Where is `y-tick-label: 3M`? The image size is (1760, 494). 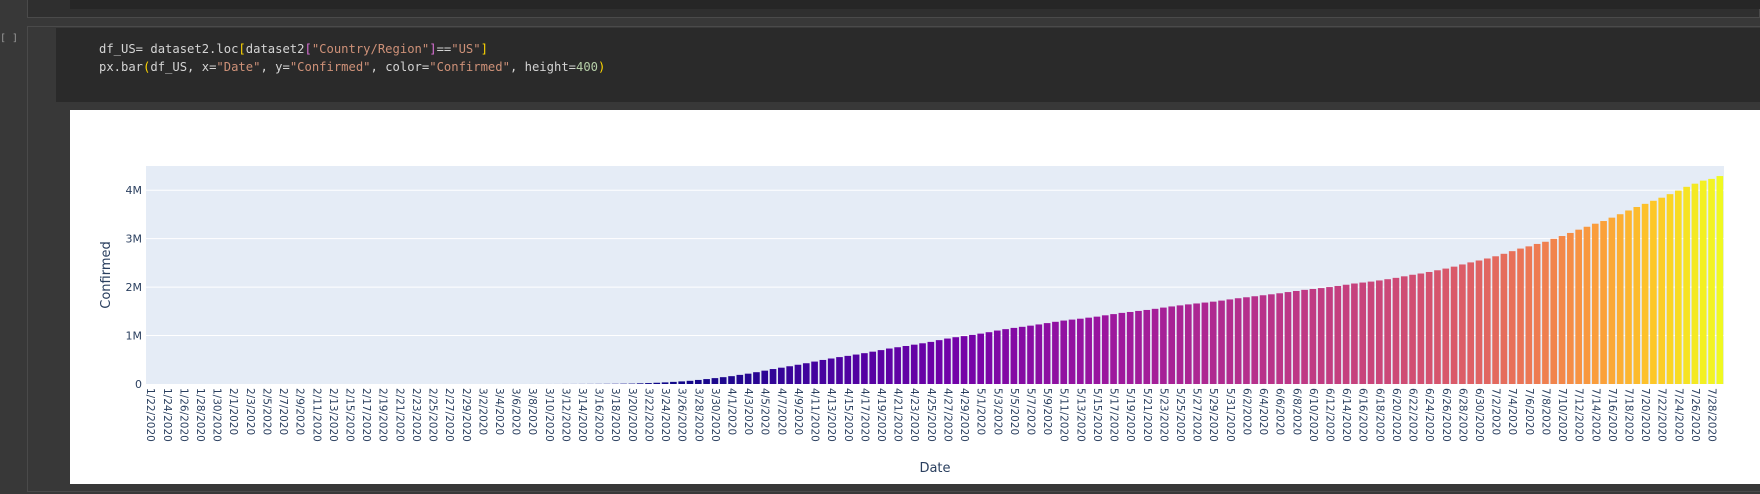 y-tick-label: 3M is located at coordinates (134, 239).